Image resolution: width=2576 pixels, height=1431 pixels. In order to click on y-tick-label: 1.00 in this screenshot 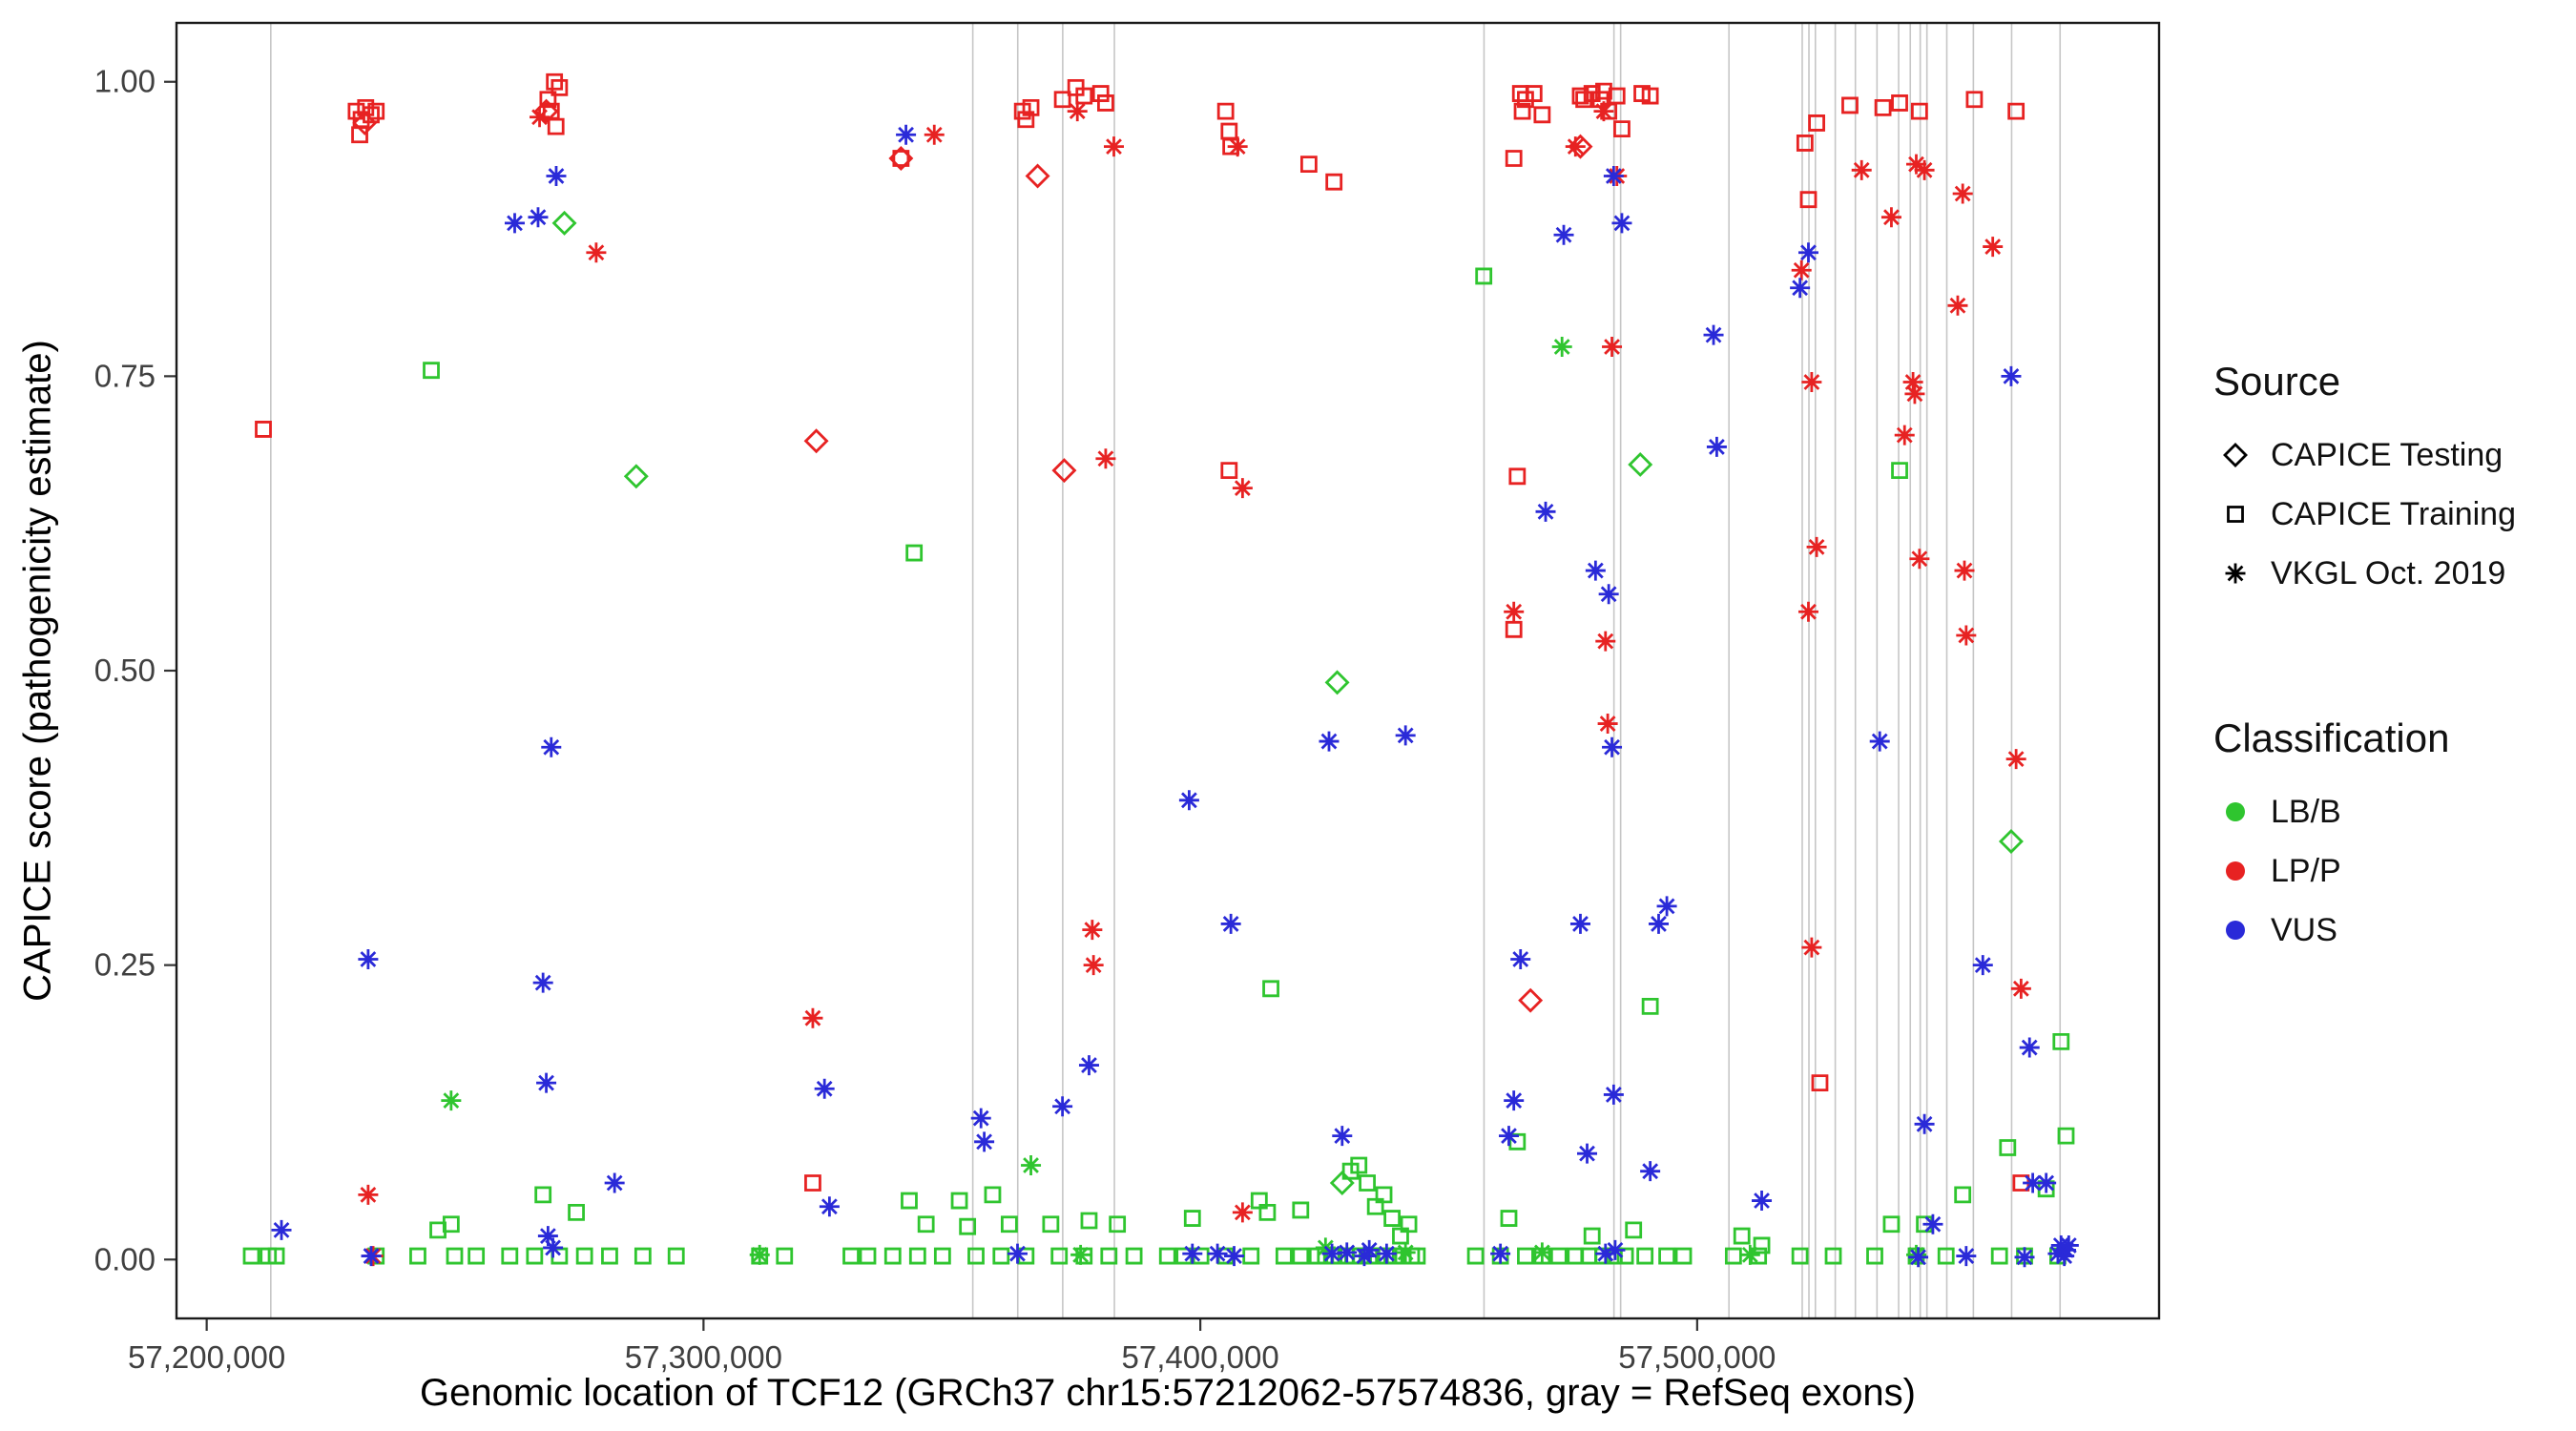, I will do `click(125, 81)`.